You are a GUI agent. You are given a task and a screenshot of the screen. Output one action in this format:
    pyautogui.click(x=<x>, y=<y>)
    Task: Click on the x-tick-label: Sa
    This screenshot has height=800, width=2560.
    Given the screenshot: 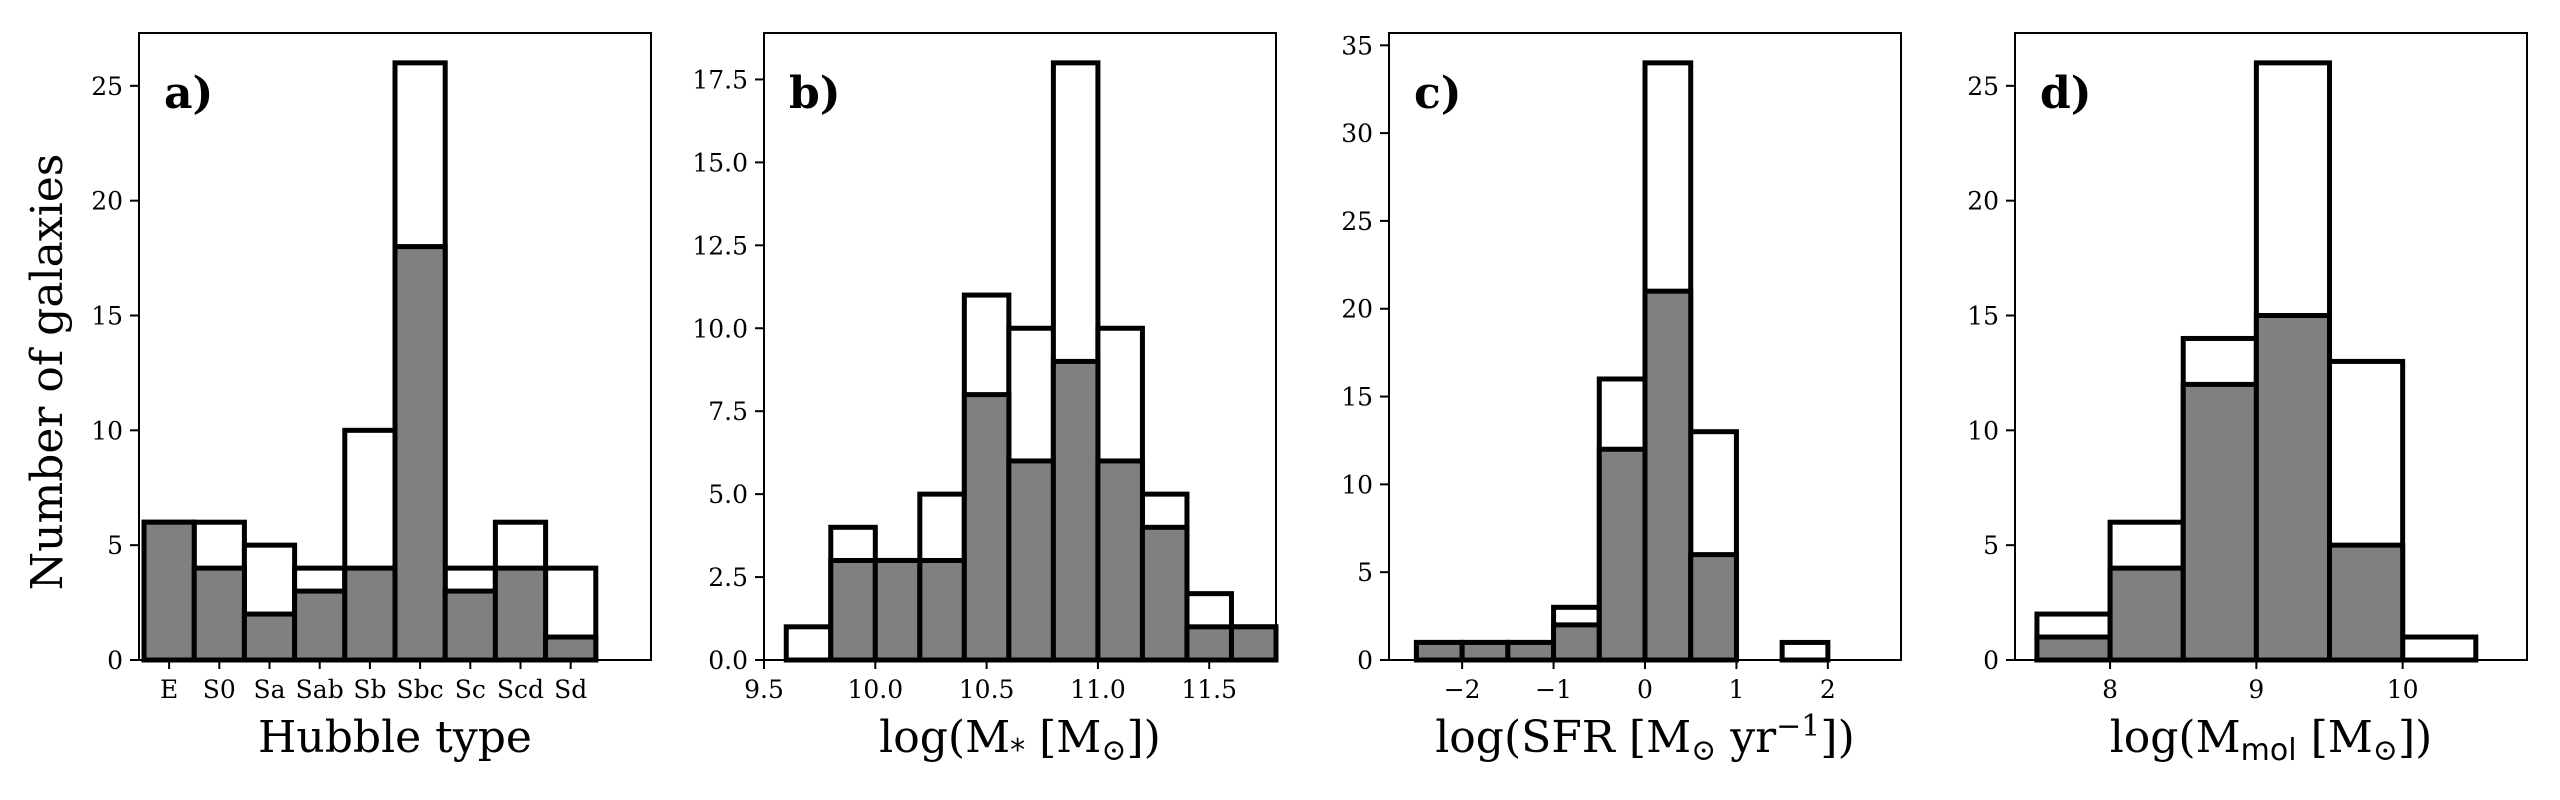 What is the action you would take?
    pyautogui.click(x=269, y=689)
    